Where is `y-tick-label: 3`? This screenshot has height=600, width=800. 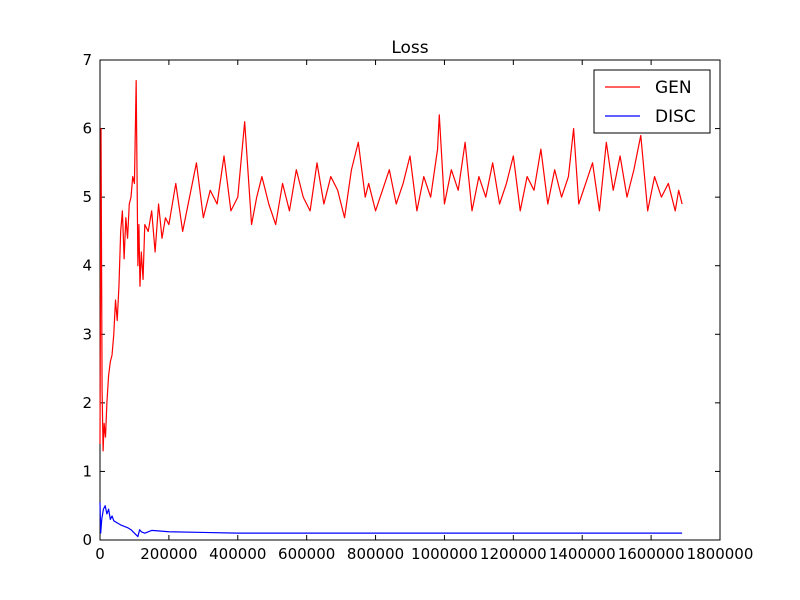
y-tick-label: 3 is located at coordinates (87, 334).